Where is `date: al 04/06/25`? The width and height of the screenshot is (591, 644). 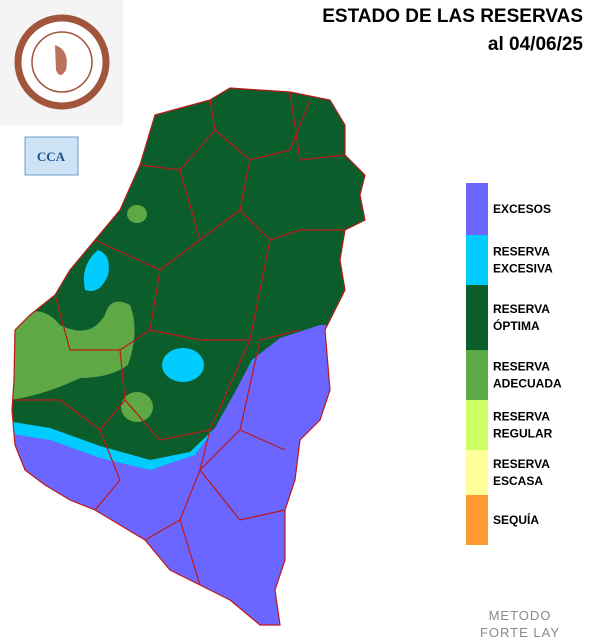
date: al 04/06/25 is located at coordinates (536, 44).